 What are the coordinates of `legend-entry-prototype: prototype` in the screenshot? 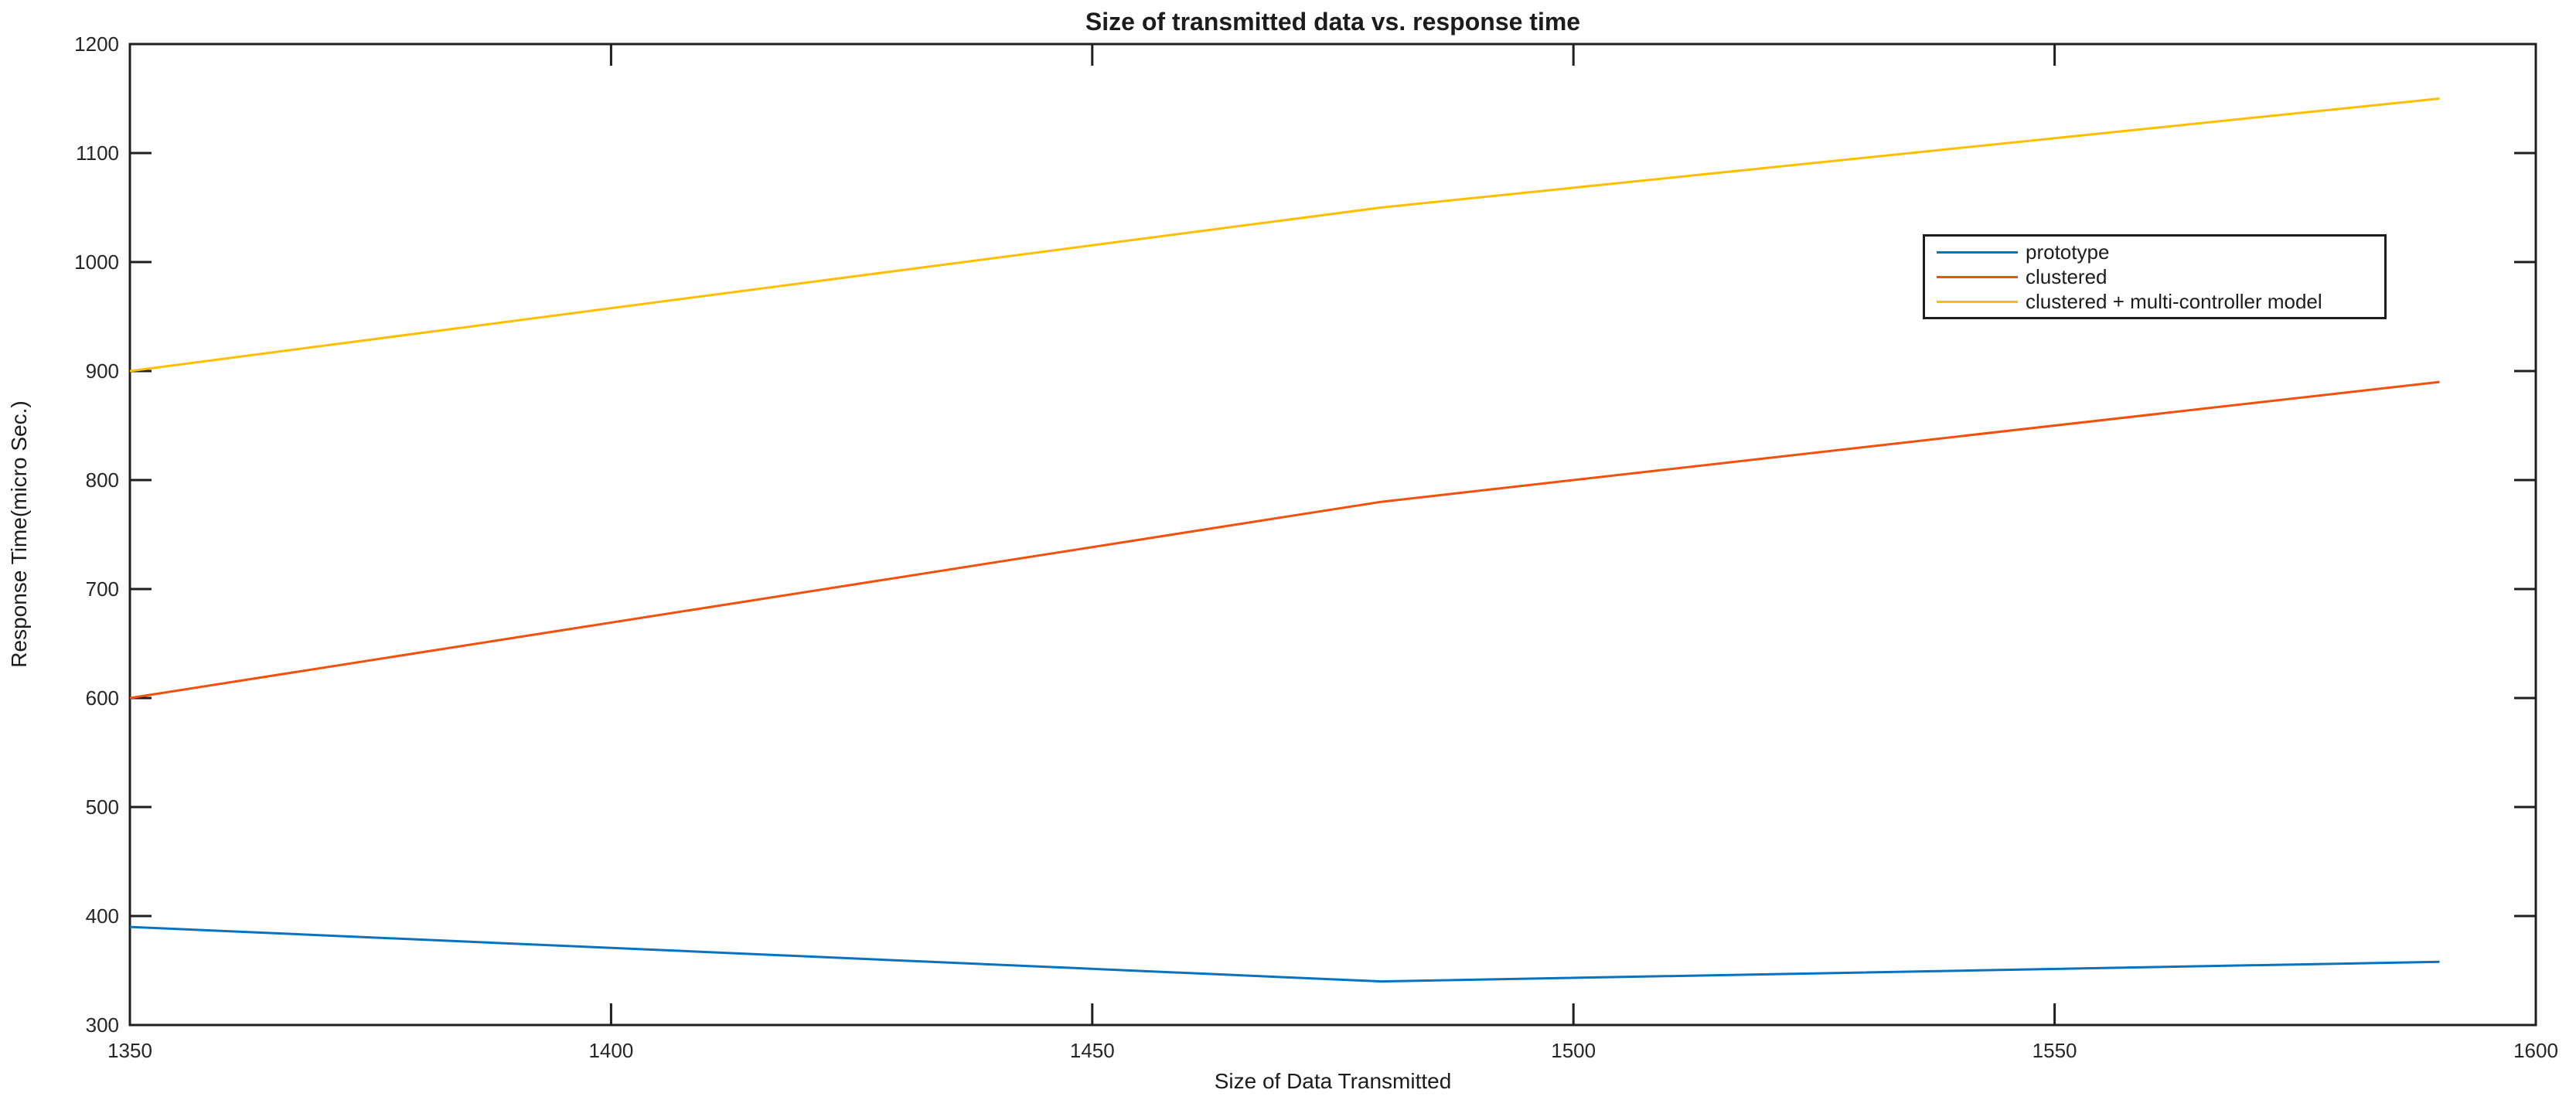 It's located at (2158, 252).